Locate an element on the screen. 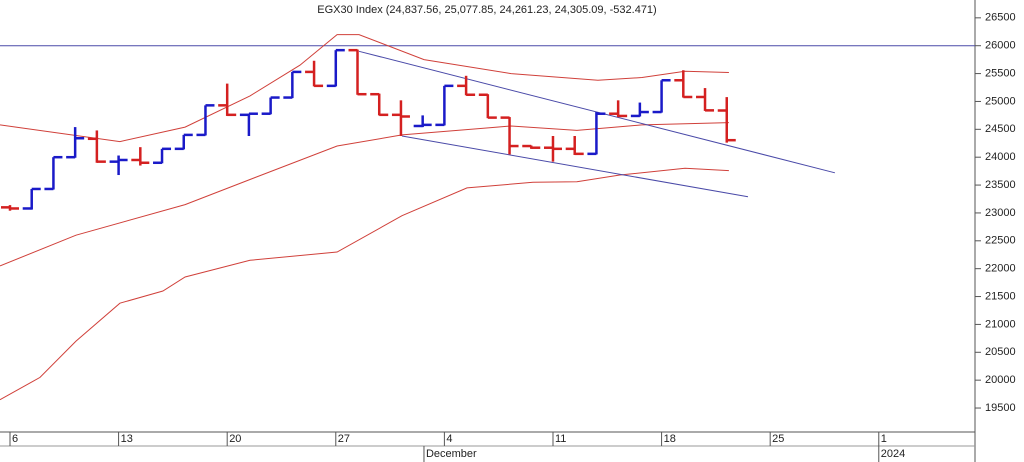  y-tick-label: 24500 is located at coordinates (1000, 129).